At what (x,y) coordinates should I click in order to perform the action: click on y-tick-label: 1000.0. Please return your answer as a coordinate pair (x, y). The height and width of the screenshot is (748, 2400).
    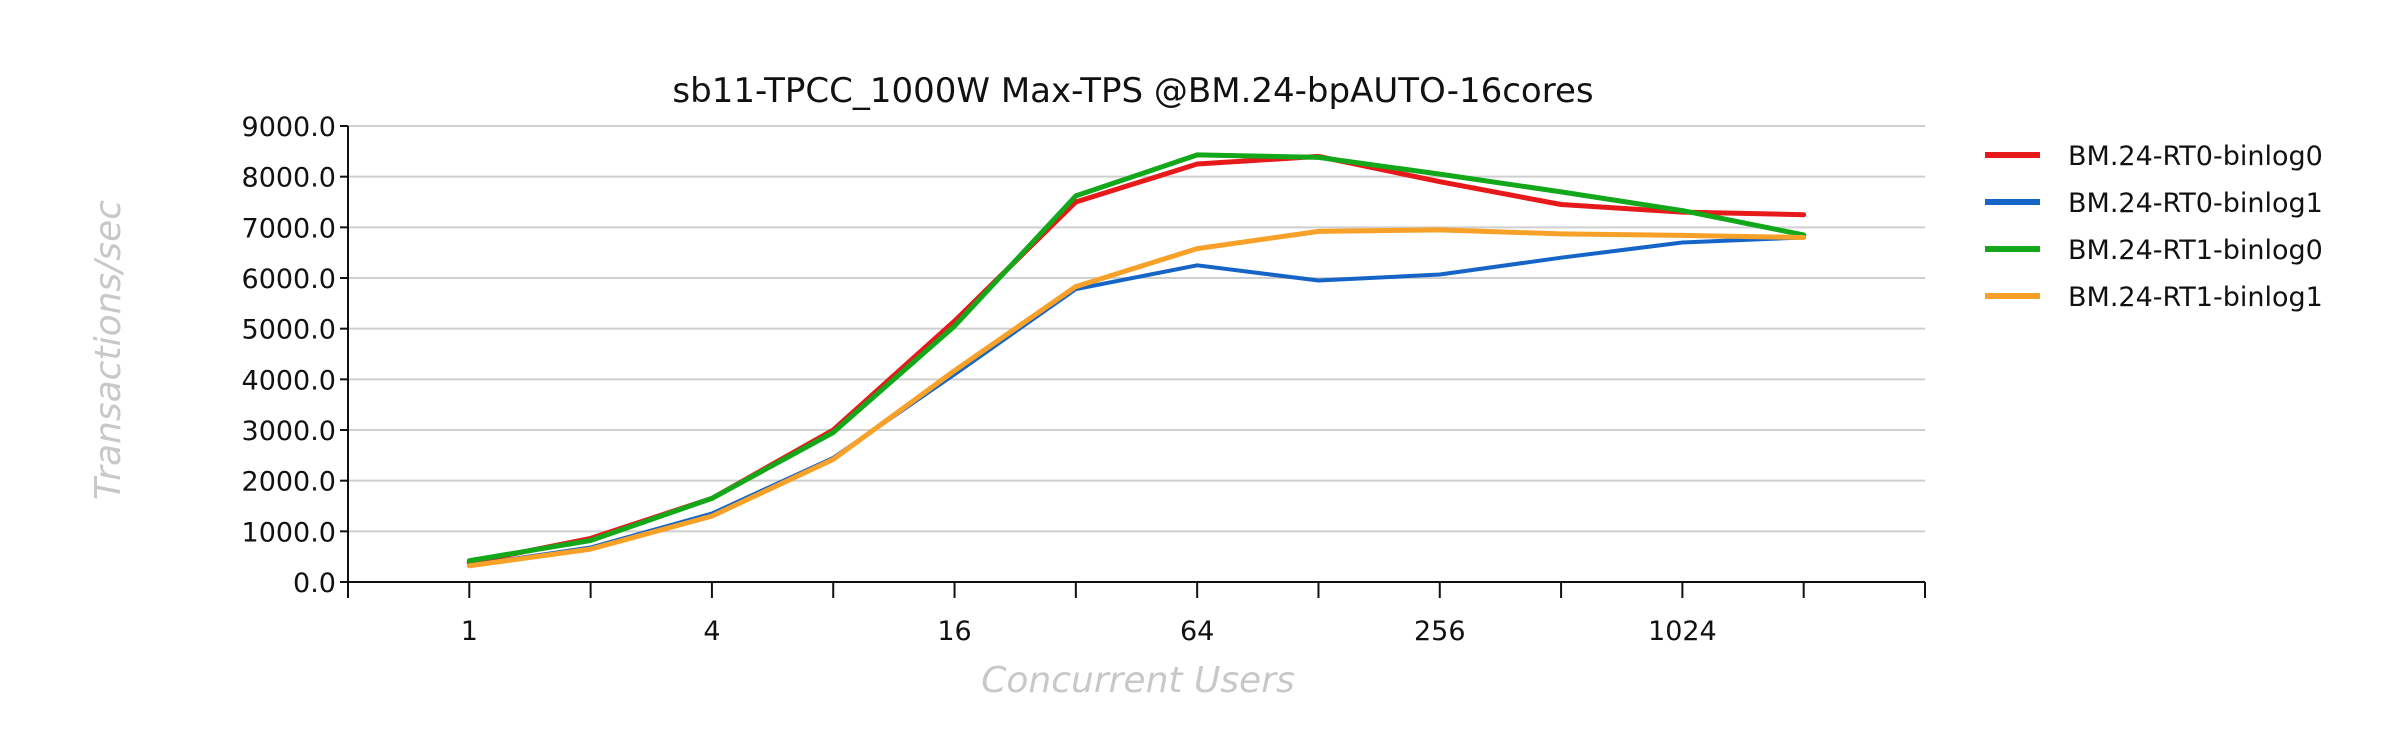
    Looking at the image, I should click on (289, 532).